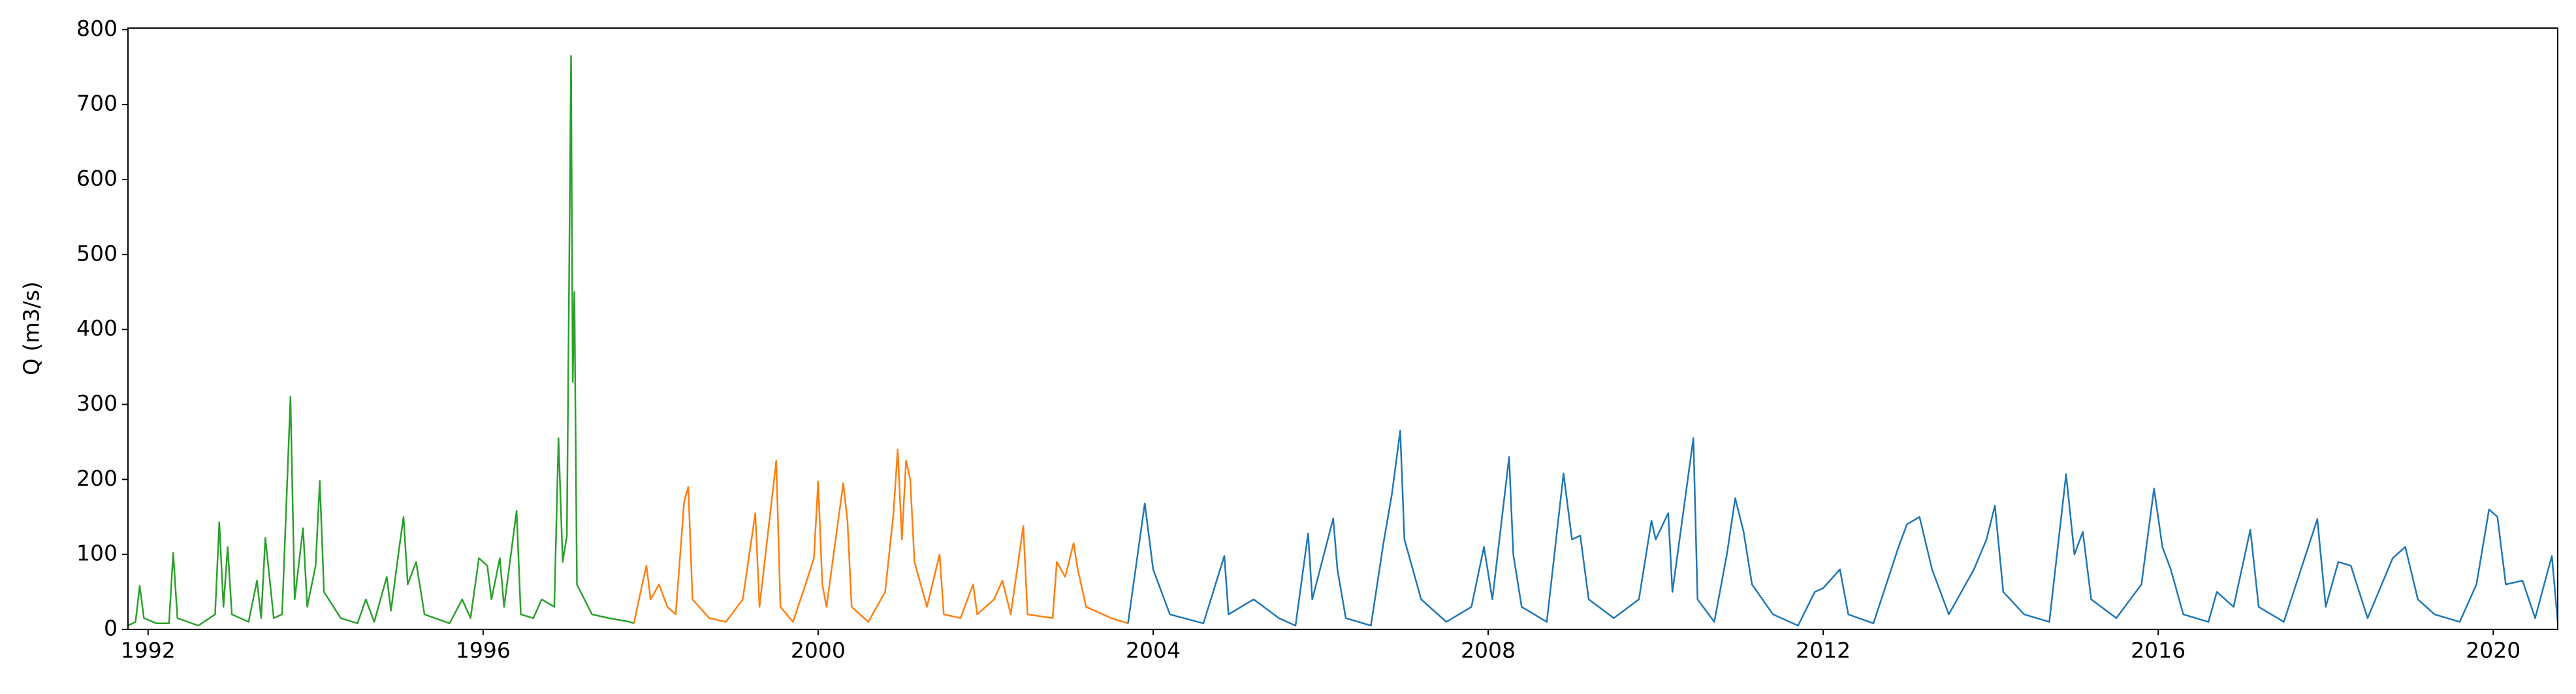  What do you see at coordinates (1489, 650) in the screenshot?
I see `x-tick-label: 2008` at bounding box center [1489, 650].